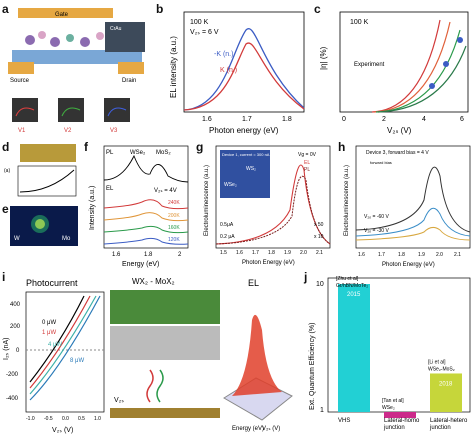  Describe the element at coordinates (344, 421) in the screenshot. I see `category-label-0: VHS` at that location.